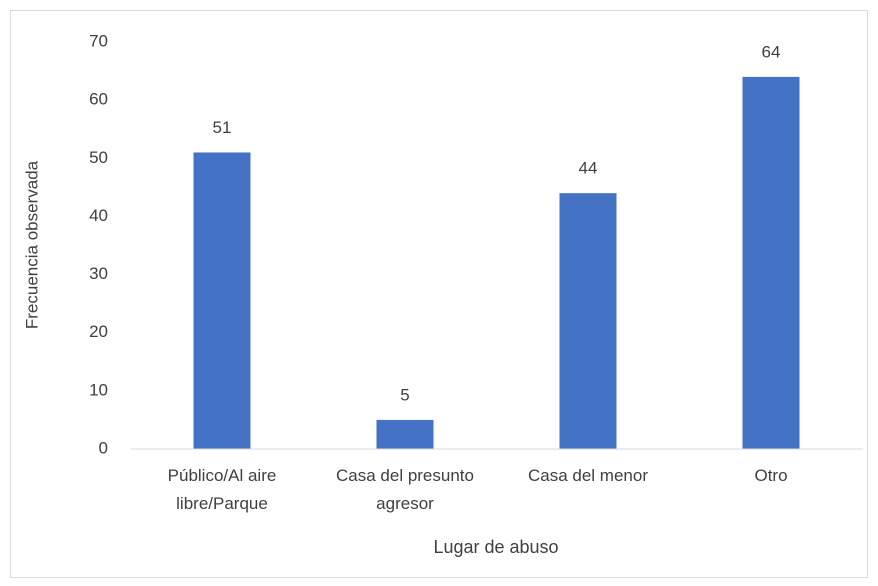 The width and height of the screenshot is (878, 586). I want to click on data-label: 44, so click(588, 168).